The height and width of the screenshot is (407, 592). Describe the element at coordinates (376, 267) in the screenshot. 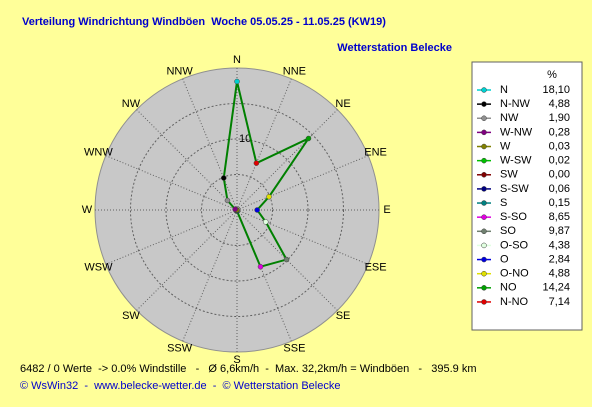

I see `axis-label: ESE` at that location.